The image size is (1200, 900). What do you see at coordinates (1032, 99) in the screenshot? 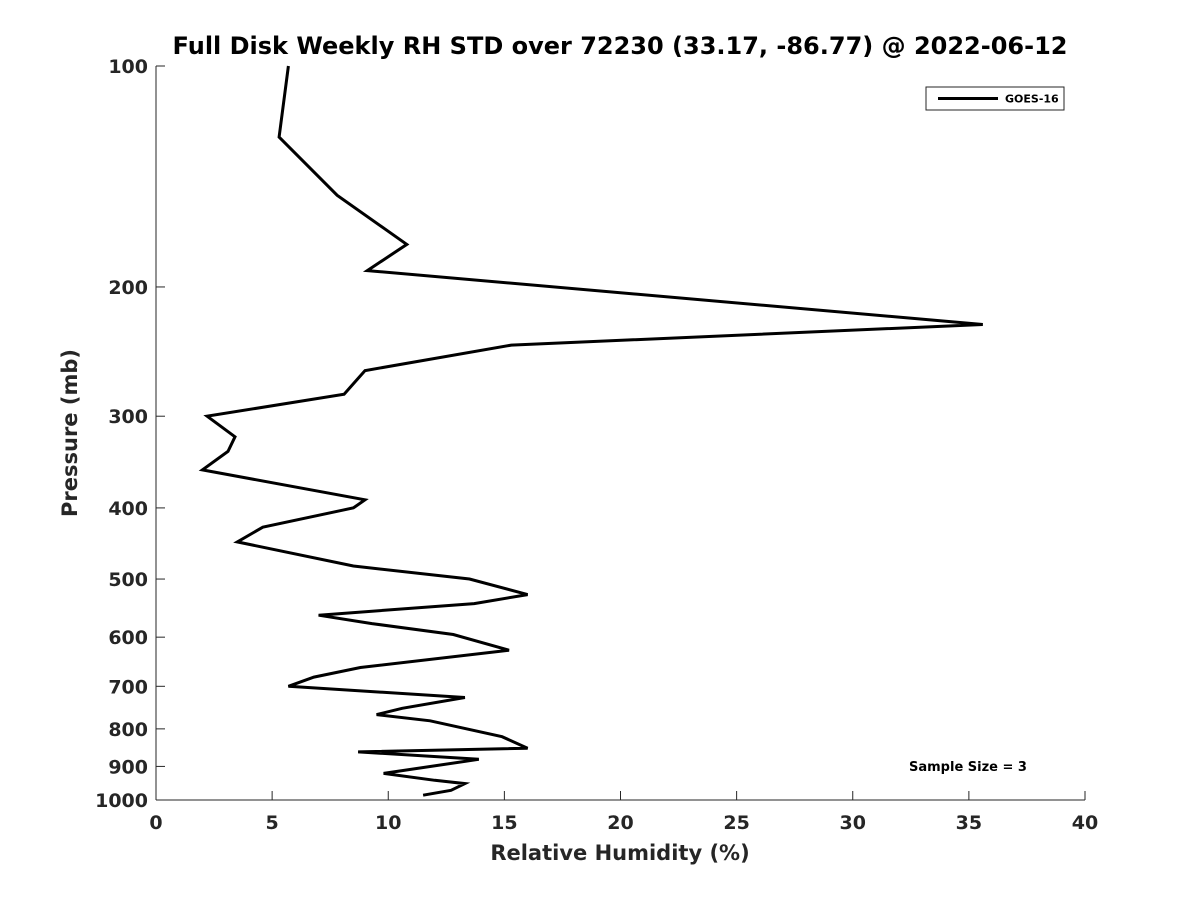
I see `legend-label-goes-16: GOES-16` at bounding box center [1032, 99].